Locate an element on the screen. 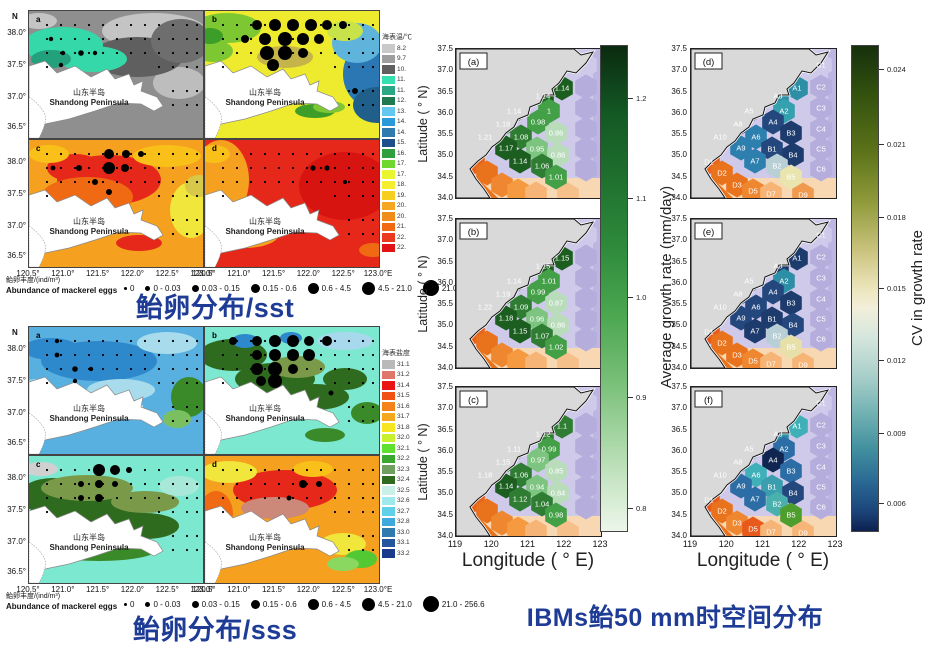 The width and height of the screenshot is (931, 650). lat-tick: 37.5 is located at coordinates (679, 218).